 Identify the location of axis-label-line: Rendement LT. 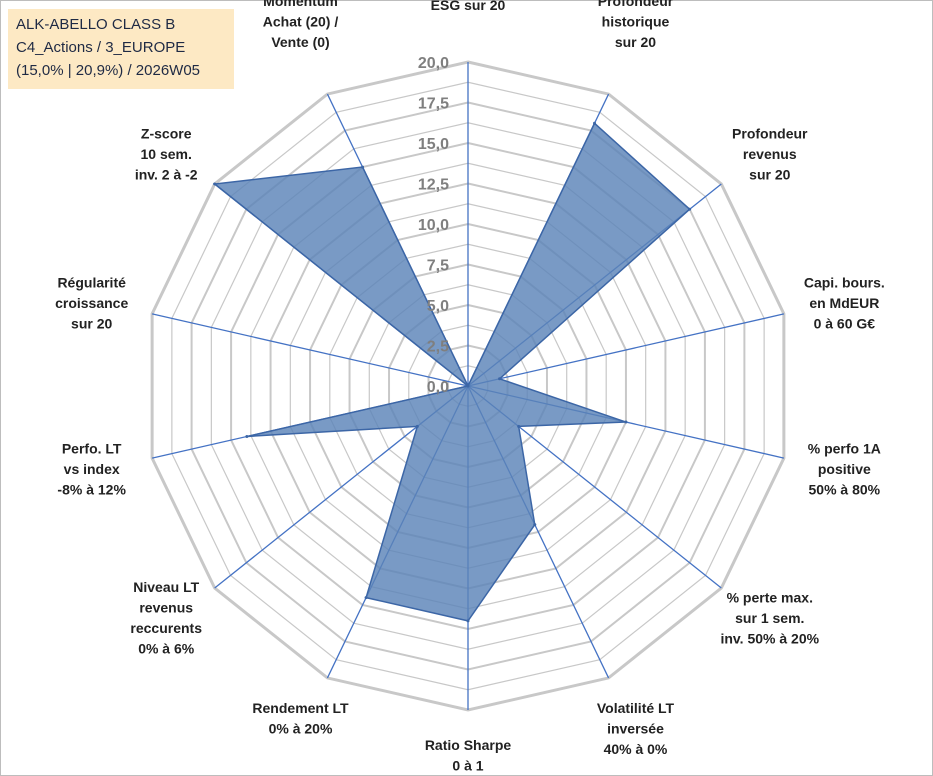
(300, 708).